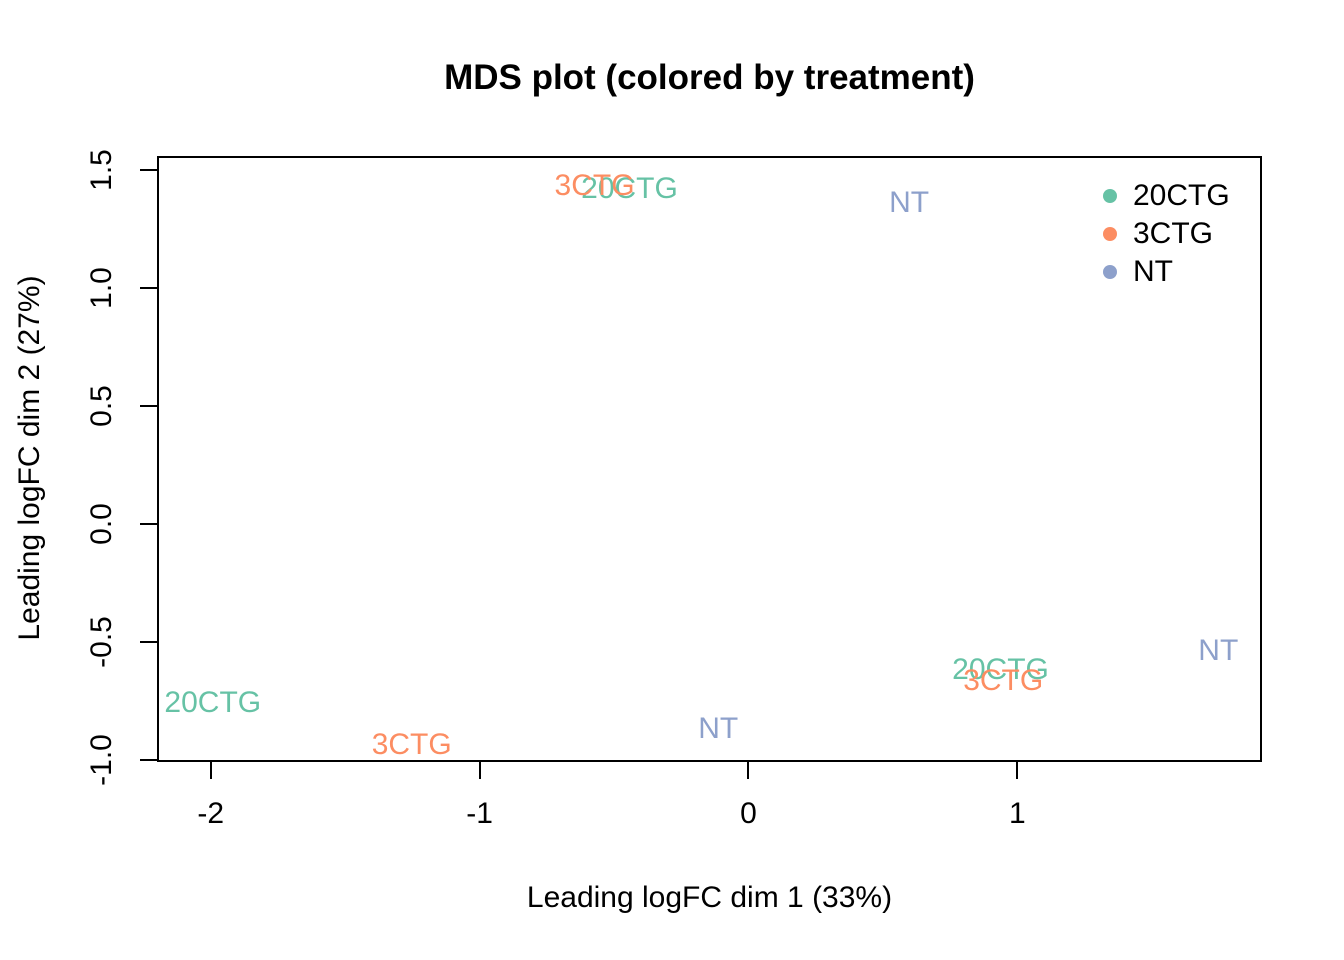 Image resolution: width=1344 pixels, height=960 pixels. I want to click on x-axis-tick-label: 1, so click(1017, 813).